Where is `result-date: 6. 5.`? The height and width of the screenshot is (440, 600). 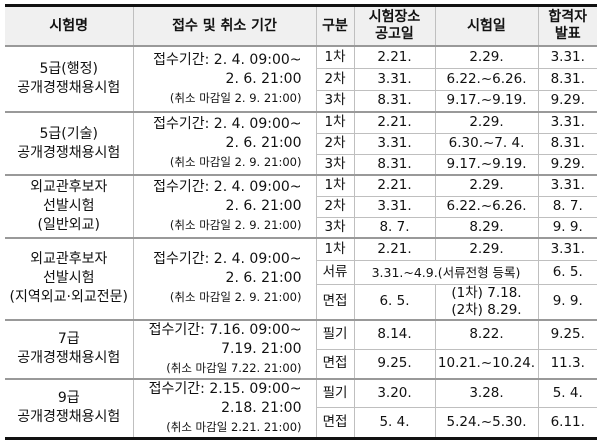
result-date: 6. 5. is located at coordinates (567, 272).